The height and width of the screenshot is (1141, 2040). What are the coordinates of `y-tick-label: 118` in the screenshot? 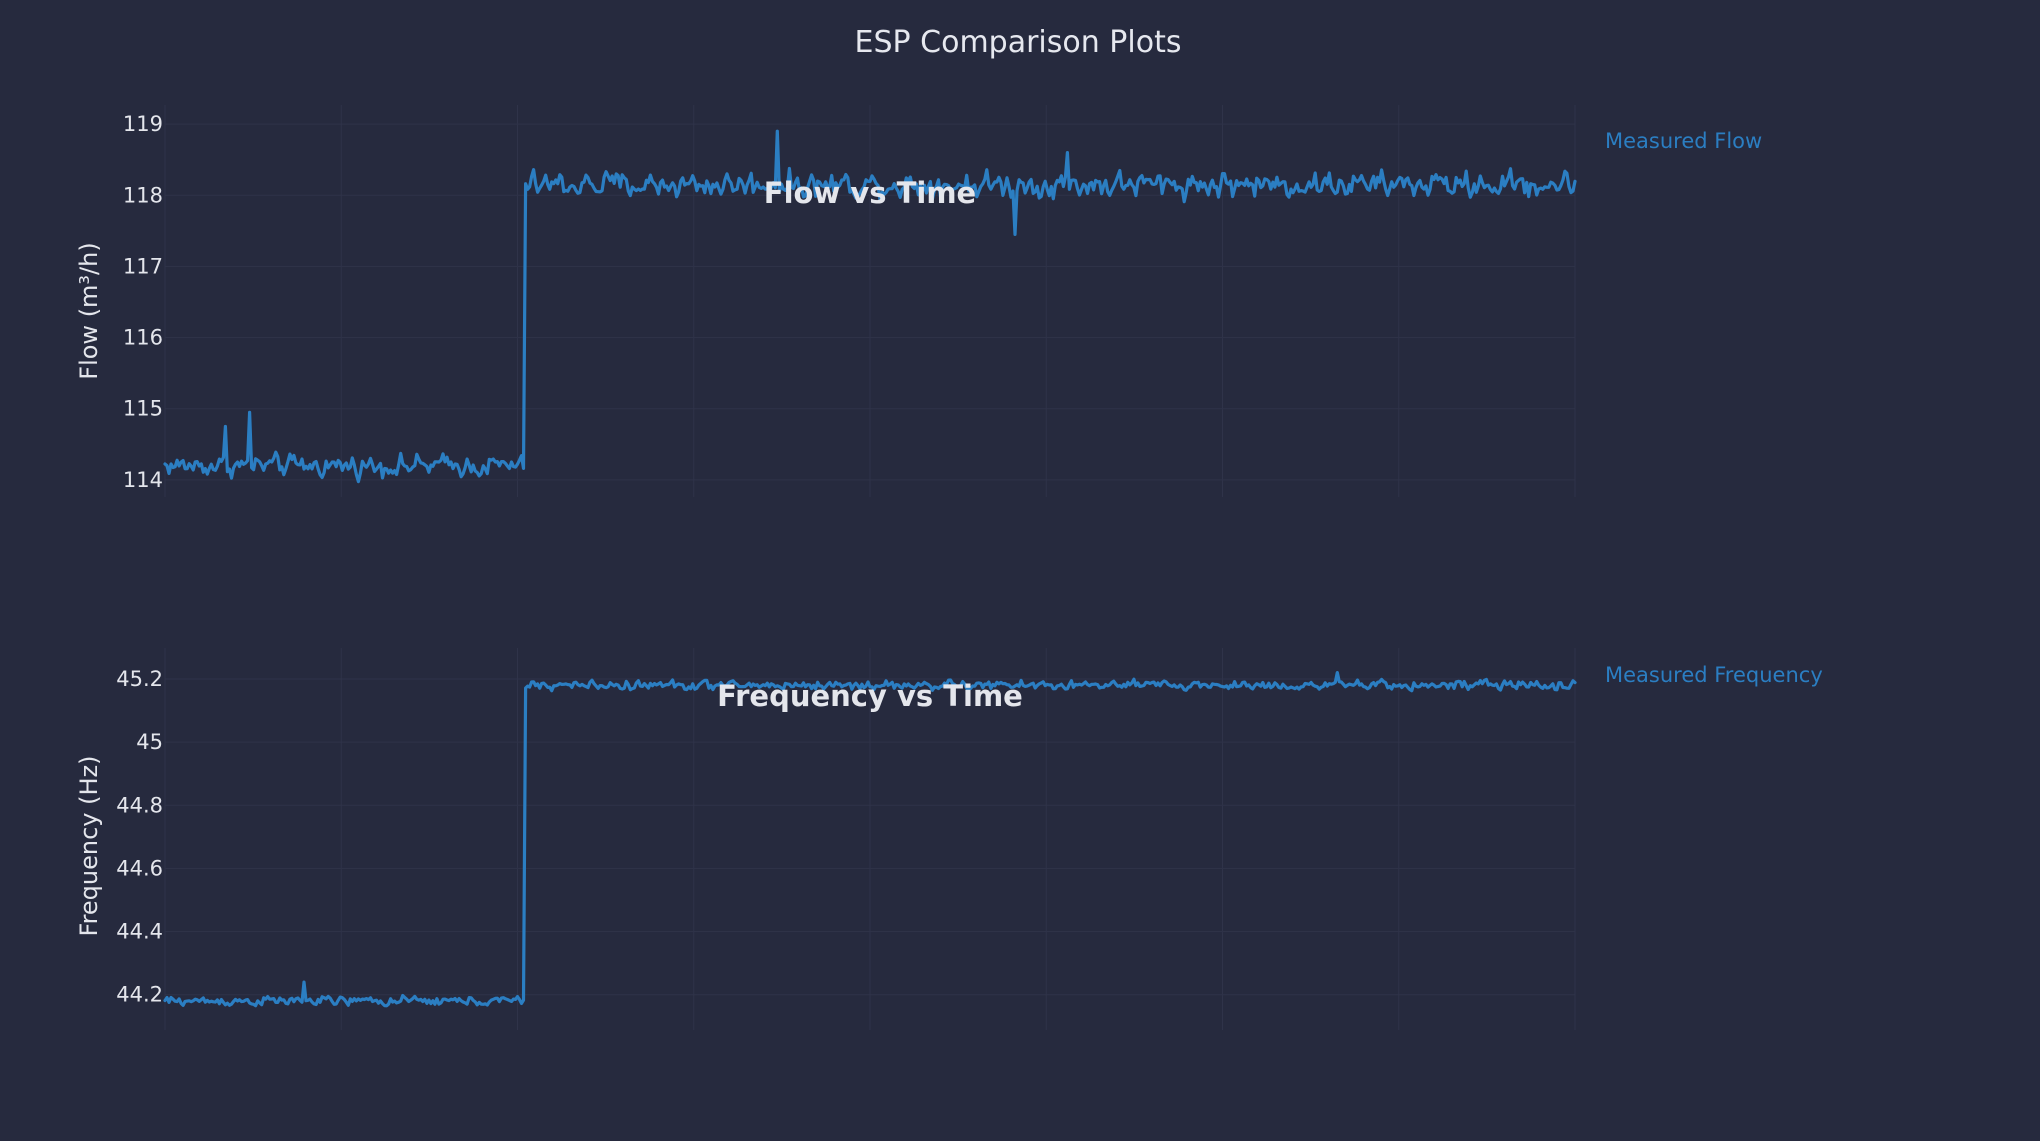 It's located at (143, 195).